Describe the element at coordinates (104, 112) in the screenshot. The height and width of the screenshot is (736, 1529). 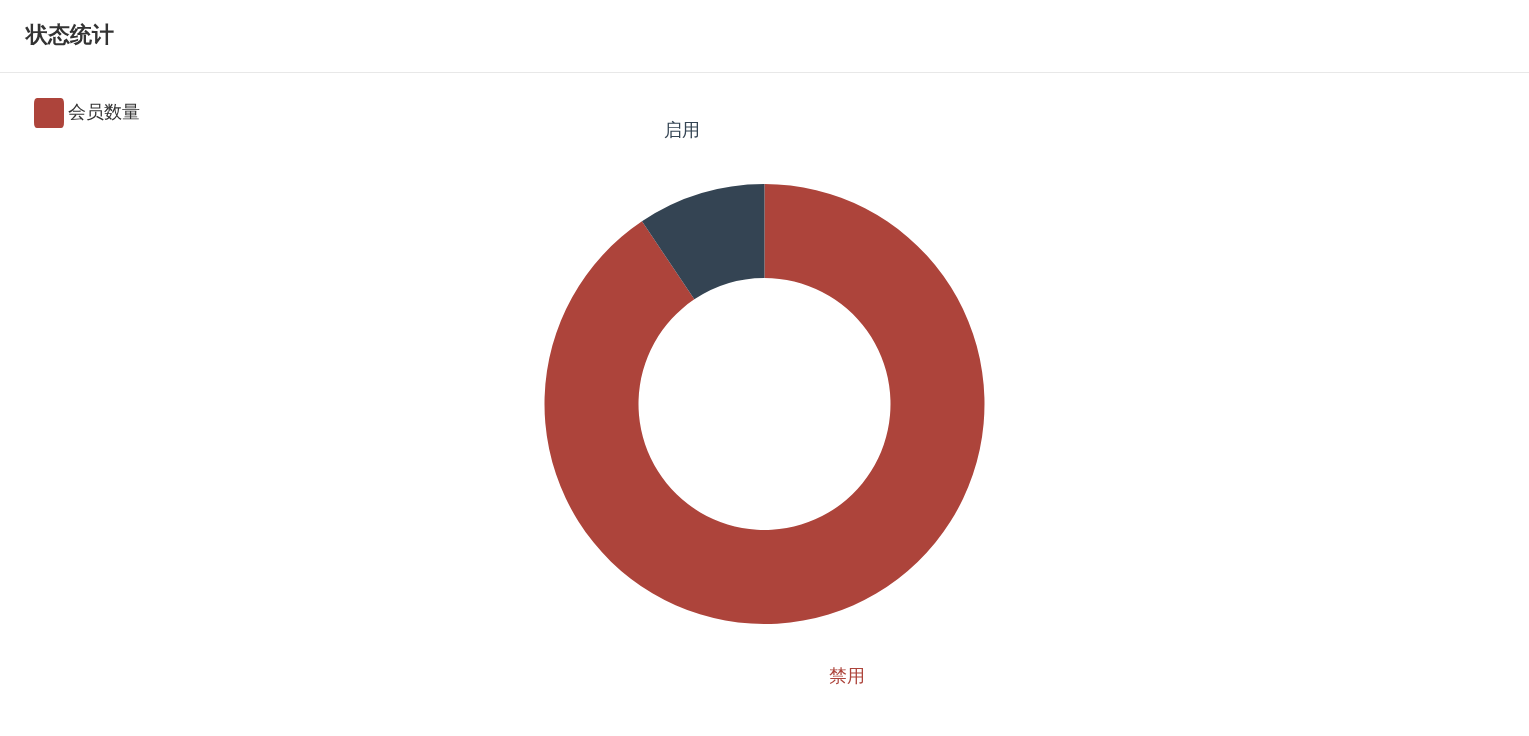
I see `legend-label: 会员数量` at that location.